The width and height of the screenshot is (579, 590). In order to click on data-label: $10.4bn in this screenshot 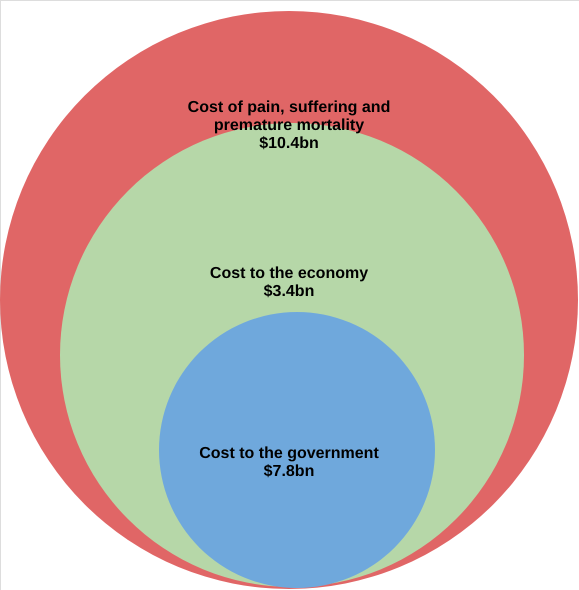, I will do `click(289, 143)`.